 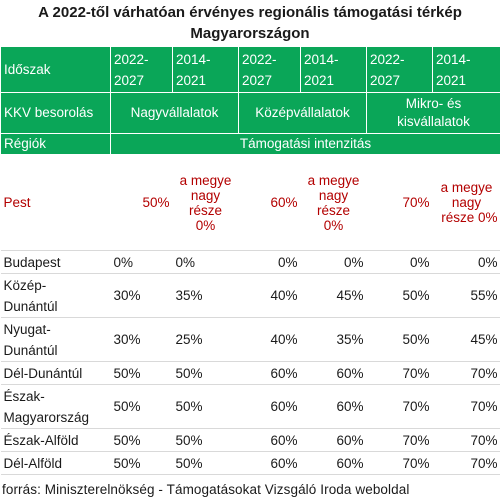 What do you see at coordinates (55, 373) in the screenshot?
I see `region-name: Dél-Dunántúl` at bounding box center [55, 373].